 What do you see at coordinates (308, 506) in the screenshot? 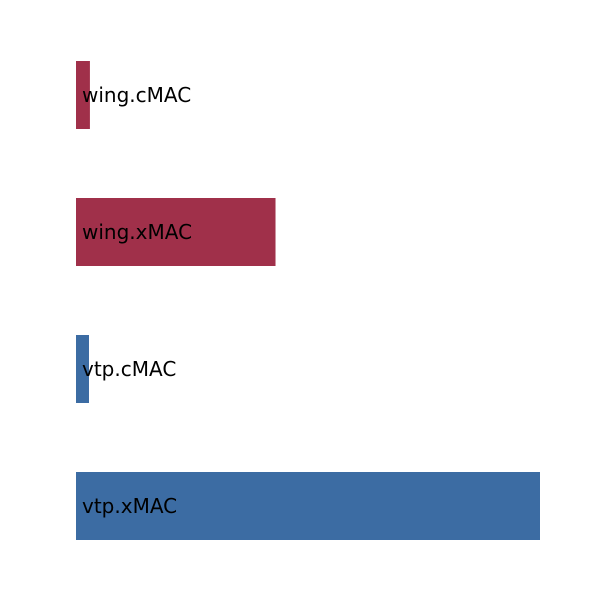
I see `bar-vtp-xmac` at bounding box center [308, 506].